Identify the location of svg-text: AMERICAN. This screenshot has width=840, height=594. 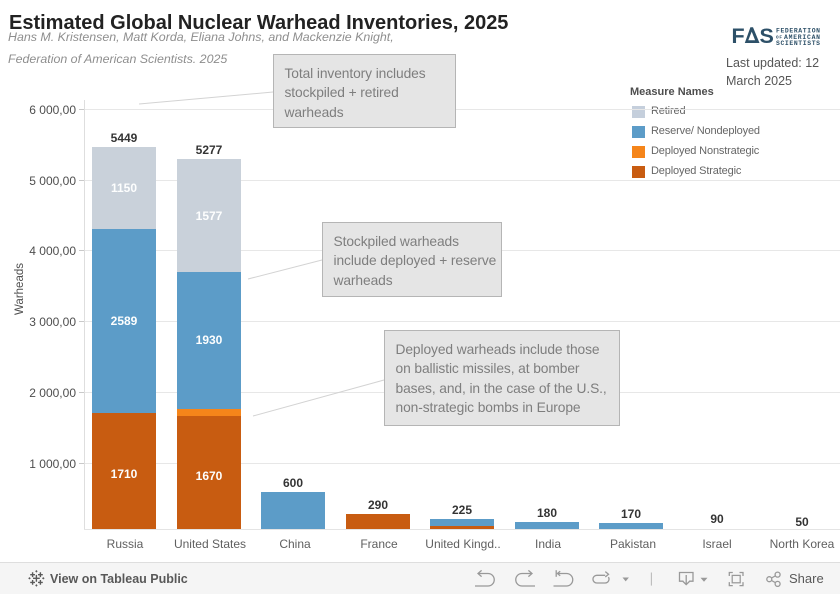
(802, 37).